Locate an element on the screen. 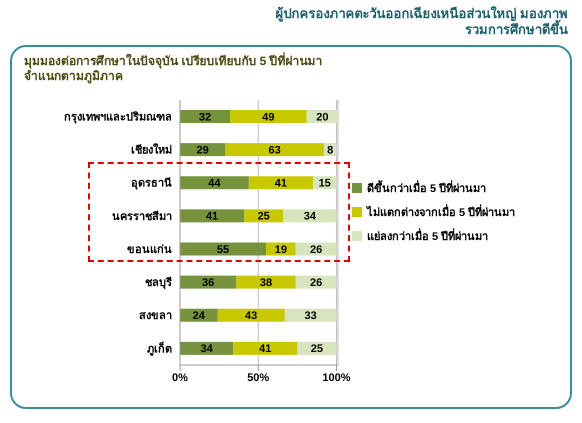 The width and height of the screenshot is (582, 423). y-tick-label: นครราชสีมา is located at coordinates (142, 216).